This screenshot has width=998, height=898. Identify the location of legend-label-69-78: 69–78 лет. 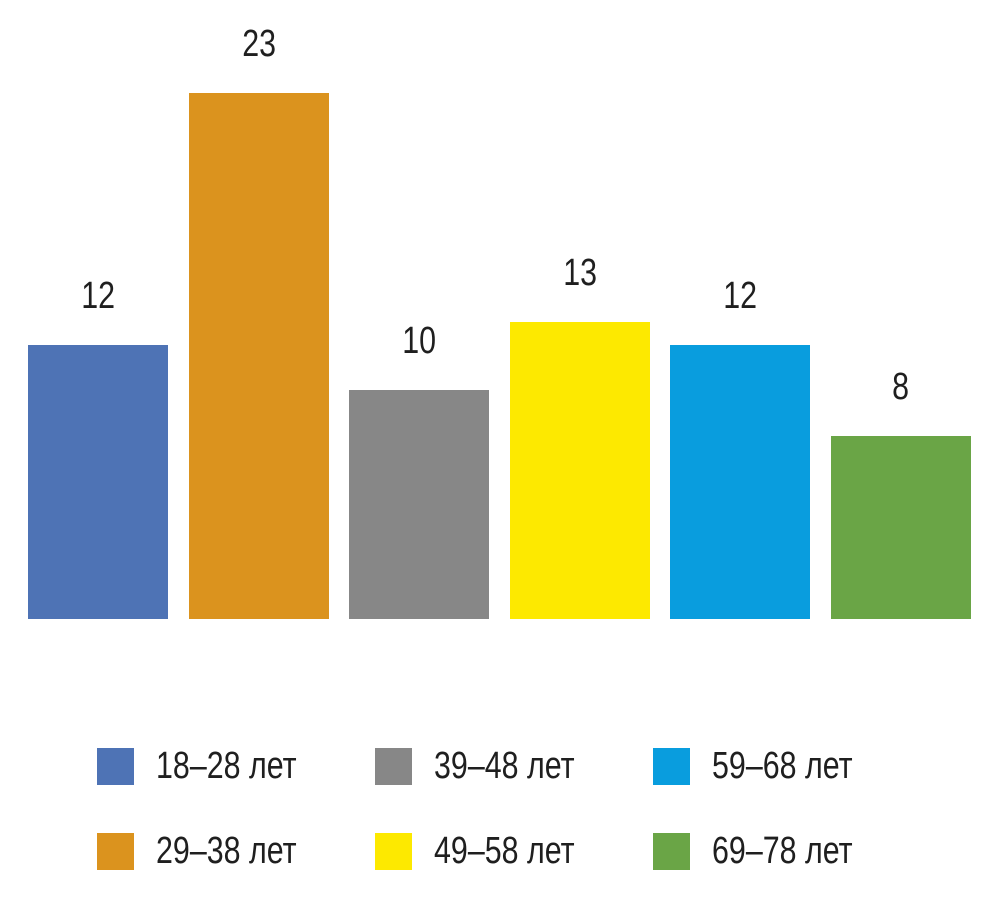
(782, 851).